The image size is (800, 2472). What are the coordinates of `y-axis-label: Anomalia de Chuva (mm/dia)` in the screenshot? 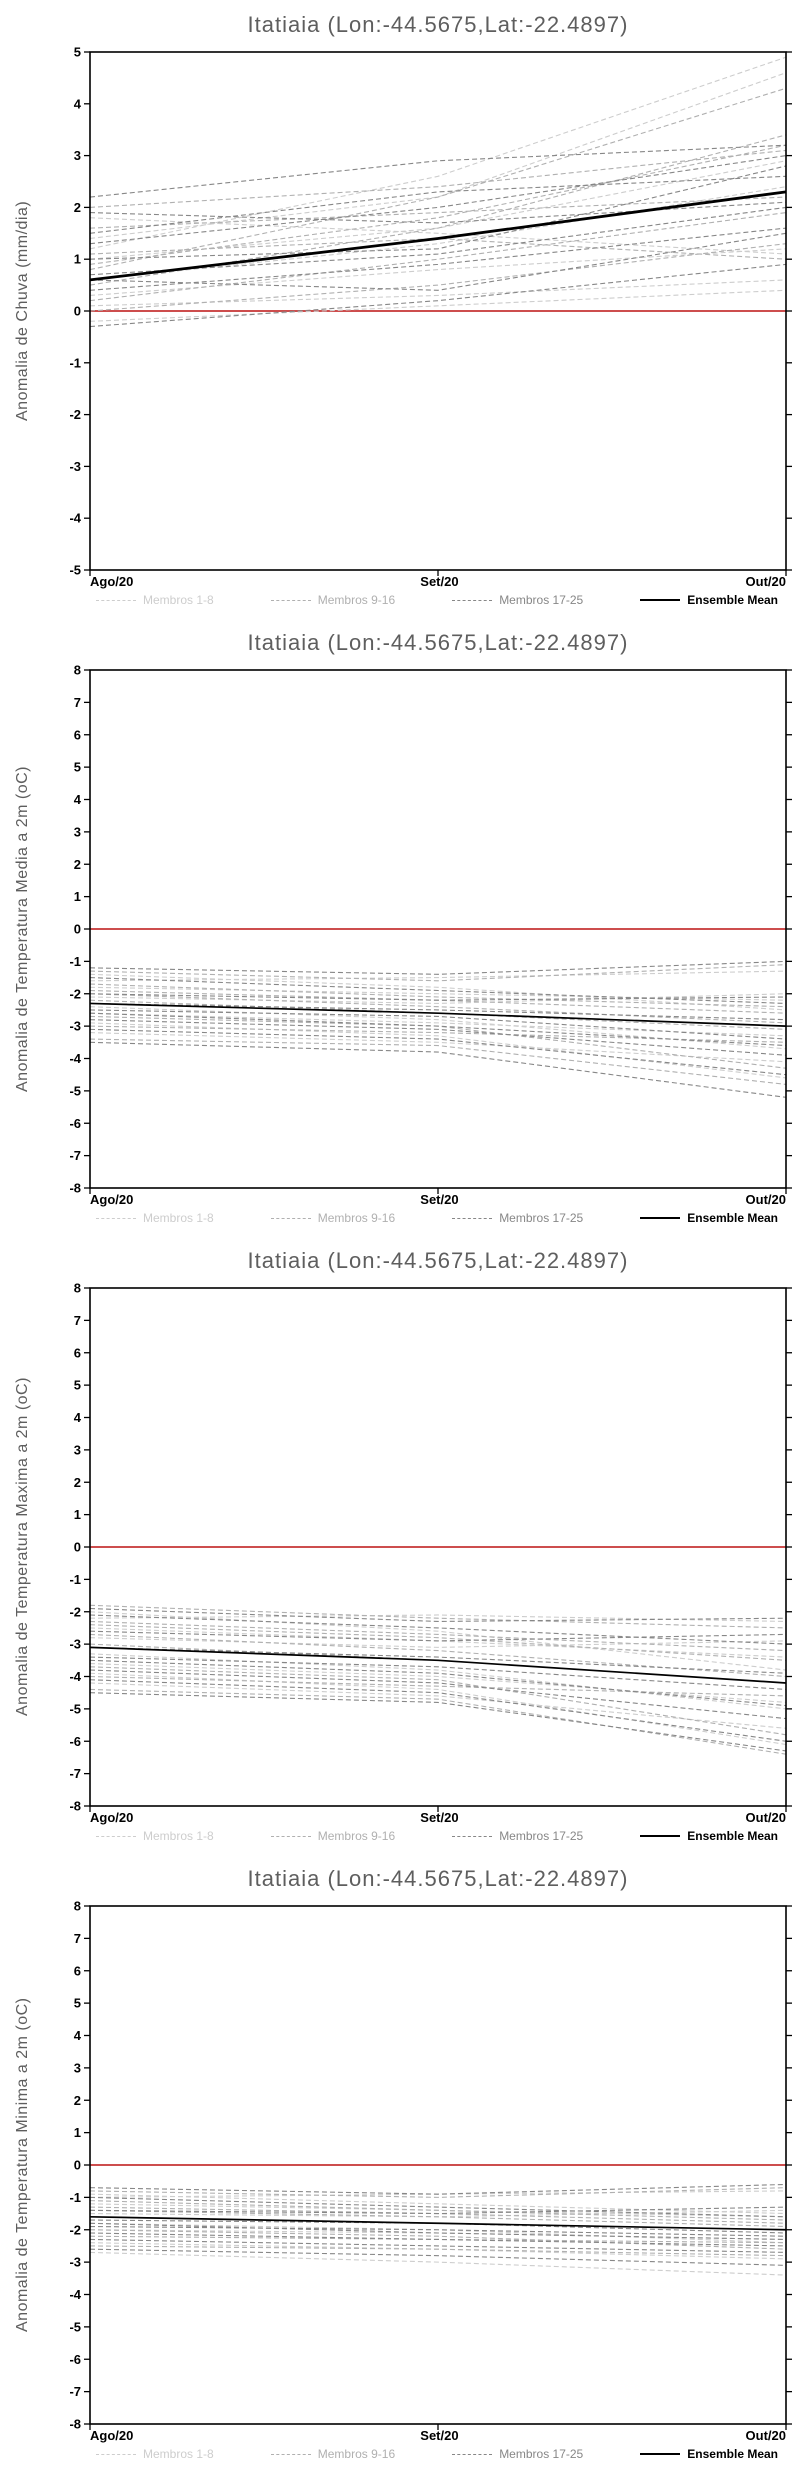 It's located at (22, 311).